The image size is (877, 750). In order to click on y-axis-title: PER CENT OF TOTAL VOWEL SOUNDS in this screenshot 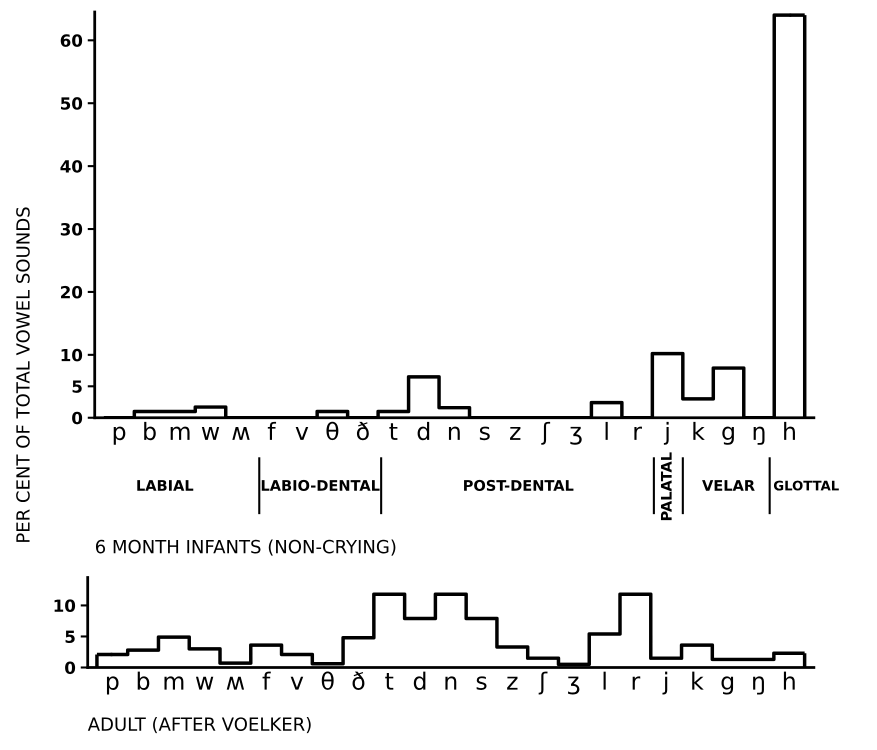, I will do `click(23, 374)`.